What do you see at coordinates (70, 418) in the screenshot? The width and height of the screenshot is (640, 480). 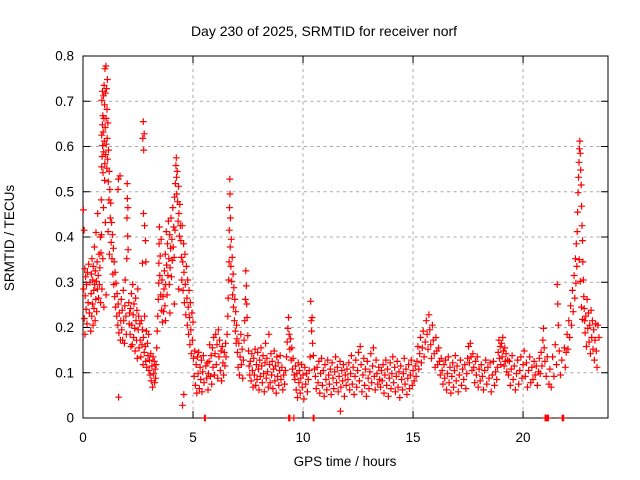 I see `y-tick-label: 0` at bounding box center [70, 418].